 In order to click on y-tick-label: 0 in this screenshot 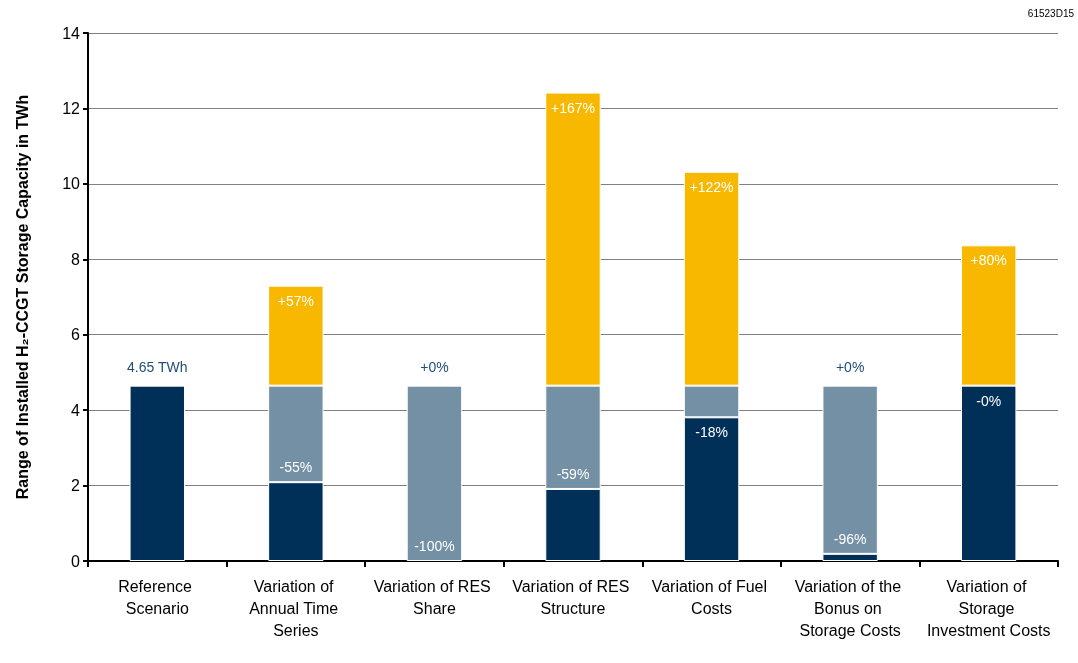, I will do `click(76, 561)`.